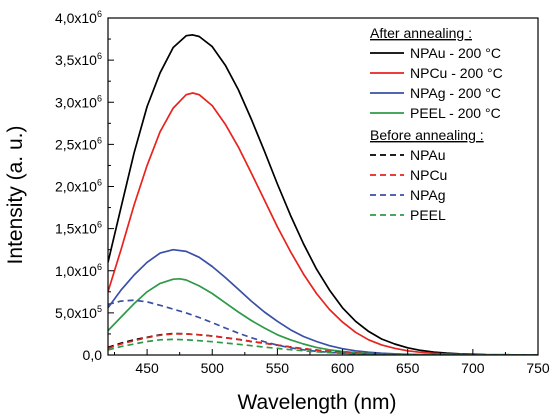 Image resolution: width=556 pixels, height=419 pixels. I want to click on y-tick-label-1: 5,0x10⁵, so click(78, 312).